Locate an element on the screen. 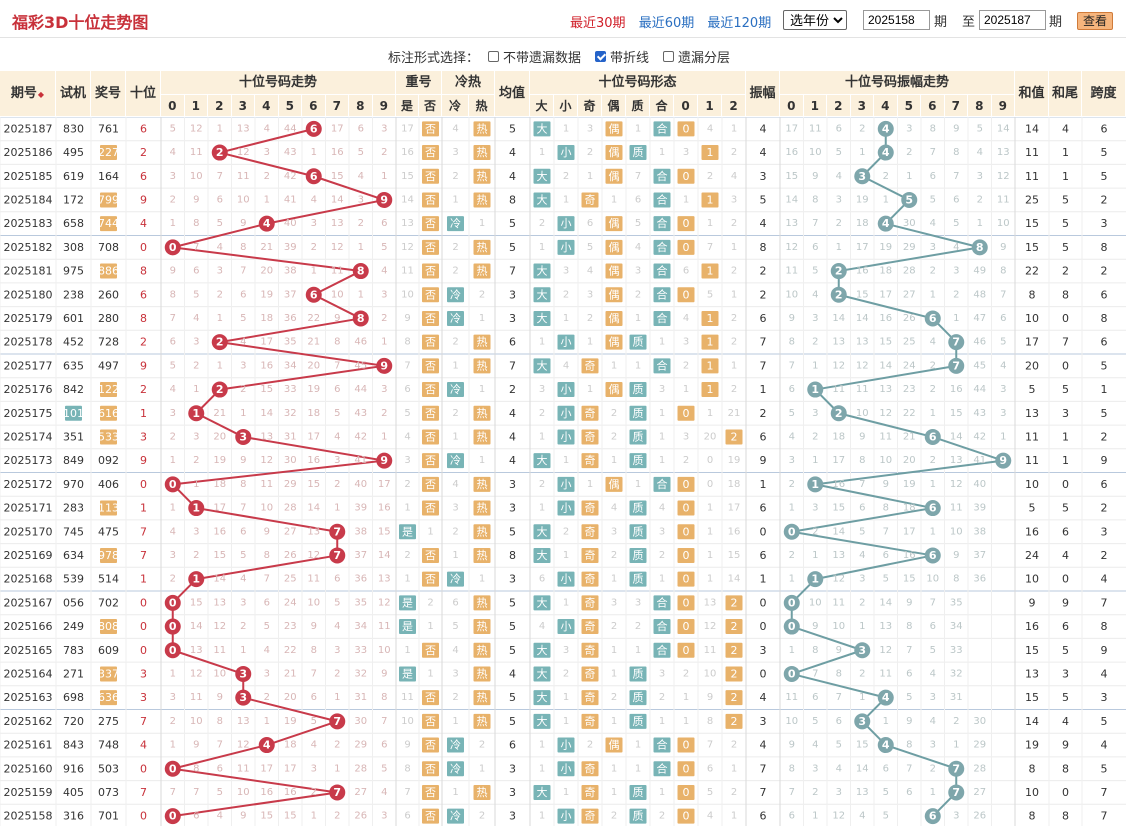  avg-value: 3 is located at coordinates (512, 768).